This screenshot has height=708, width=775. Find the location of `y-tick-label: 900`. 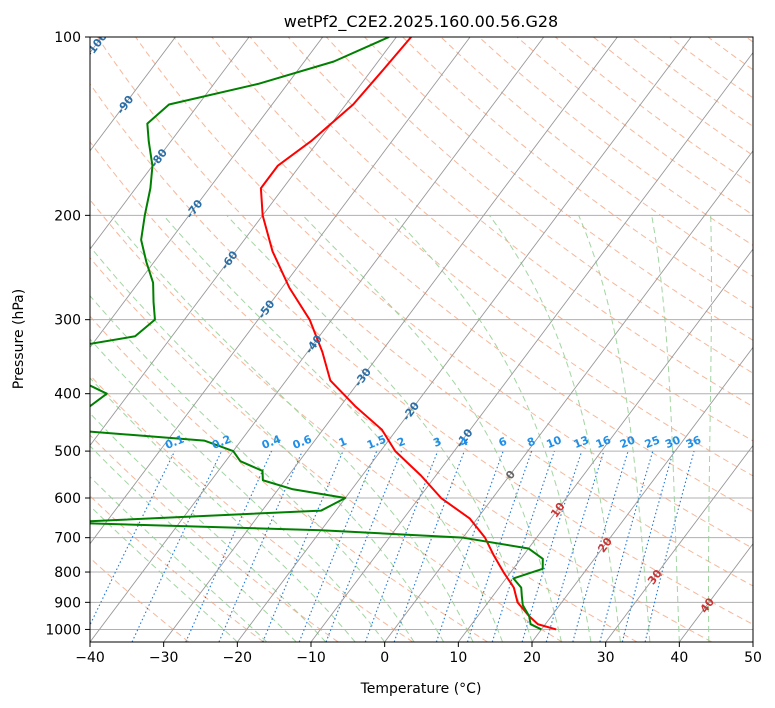

y-tick-label: 900 is located at coordinates (67, 603).